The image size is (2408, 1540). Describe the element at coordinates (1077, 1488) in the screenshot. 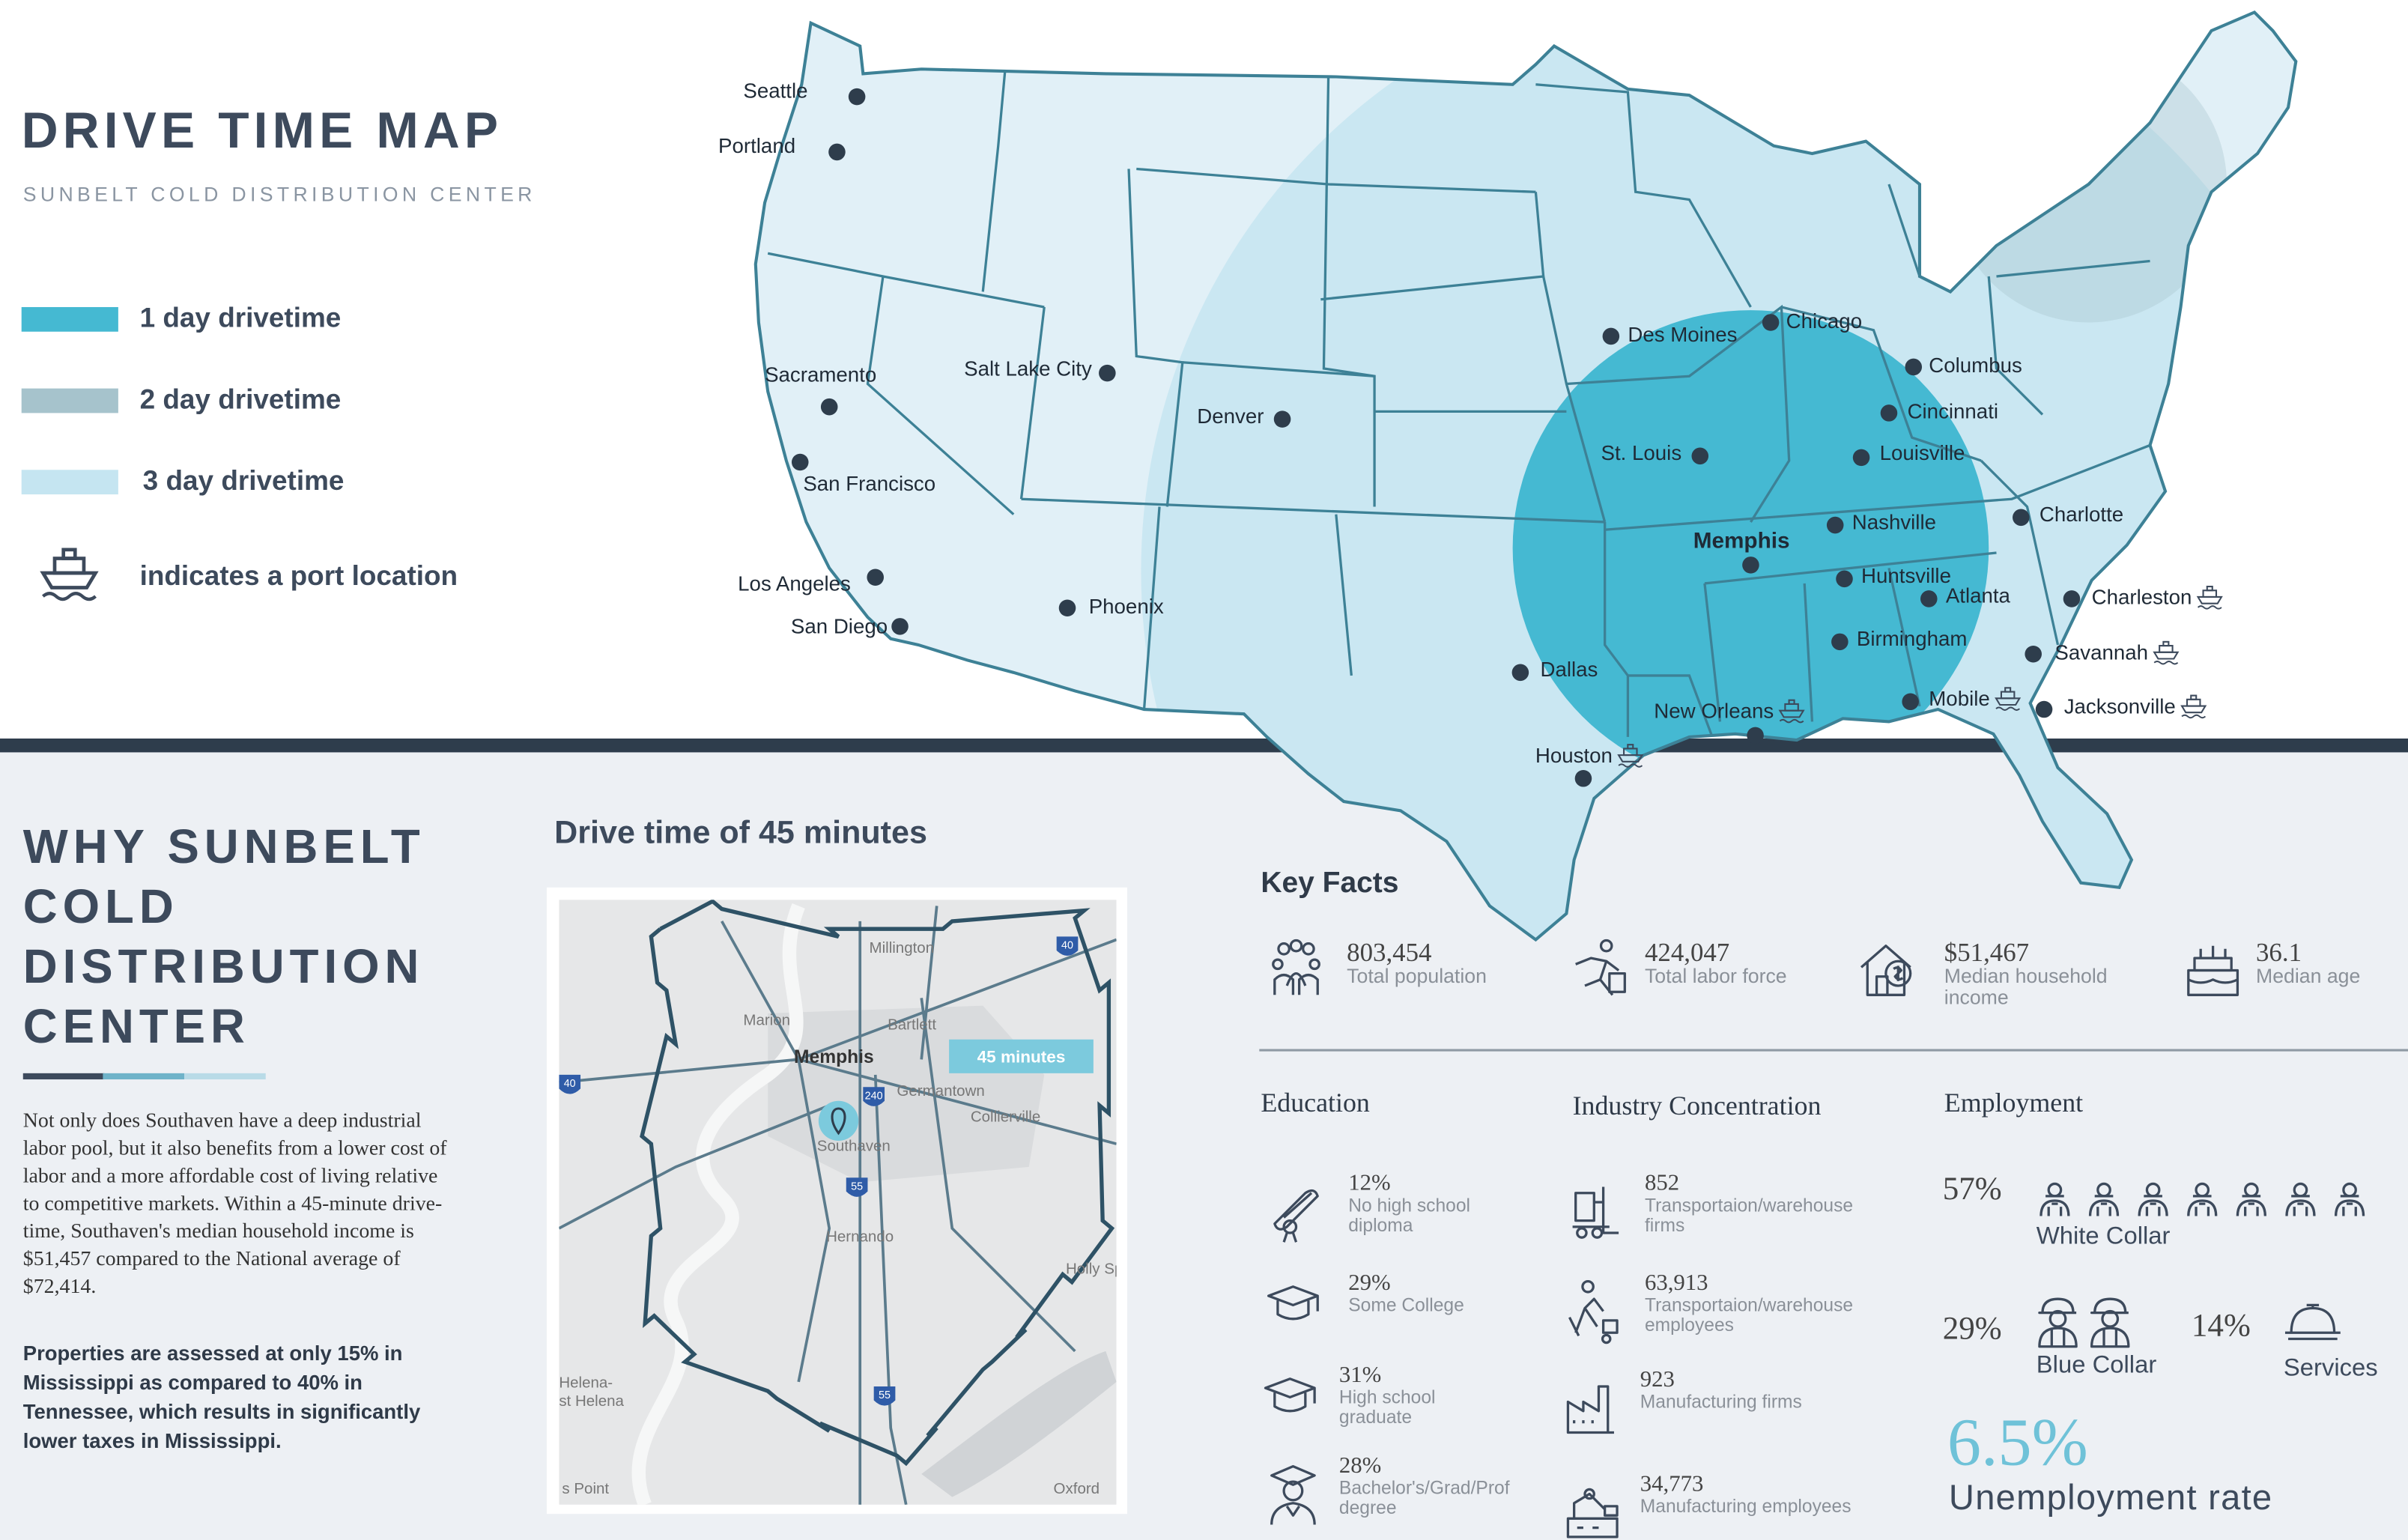

I see `place-label: Oxford` at that location.